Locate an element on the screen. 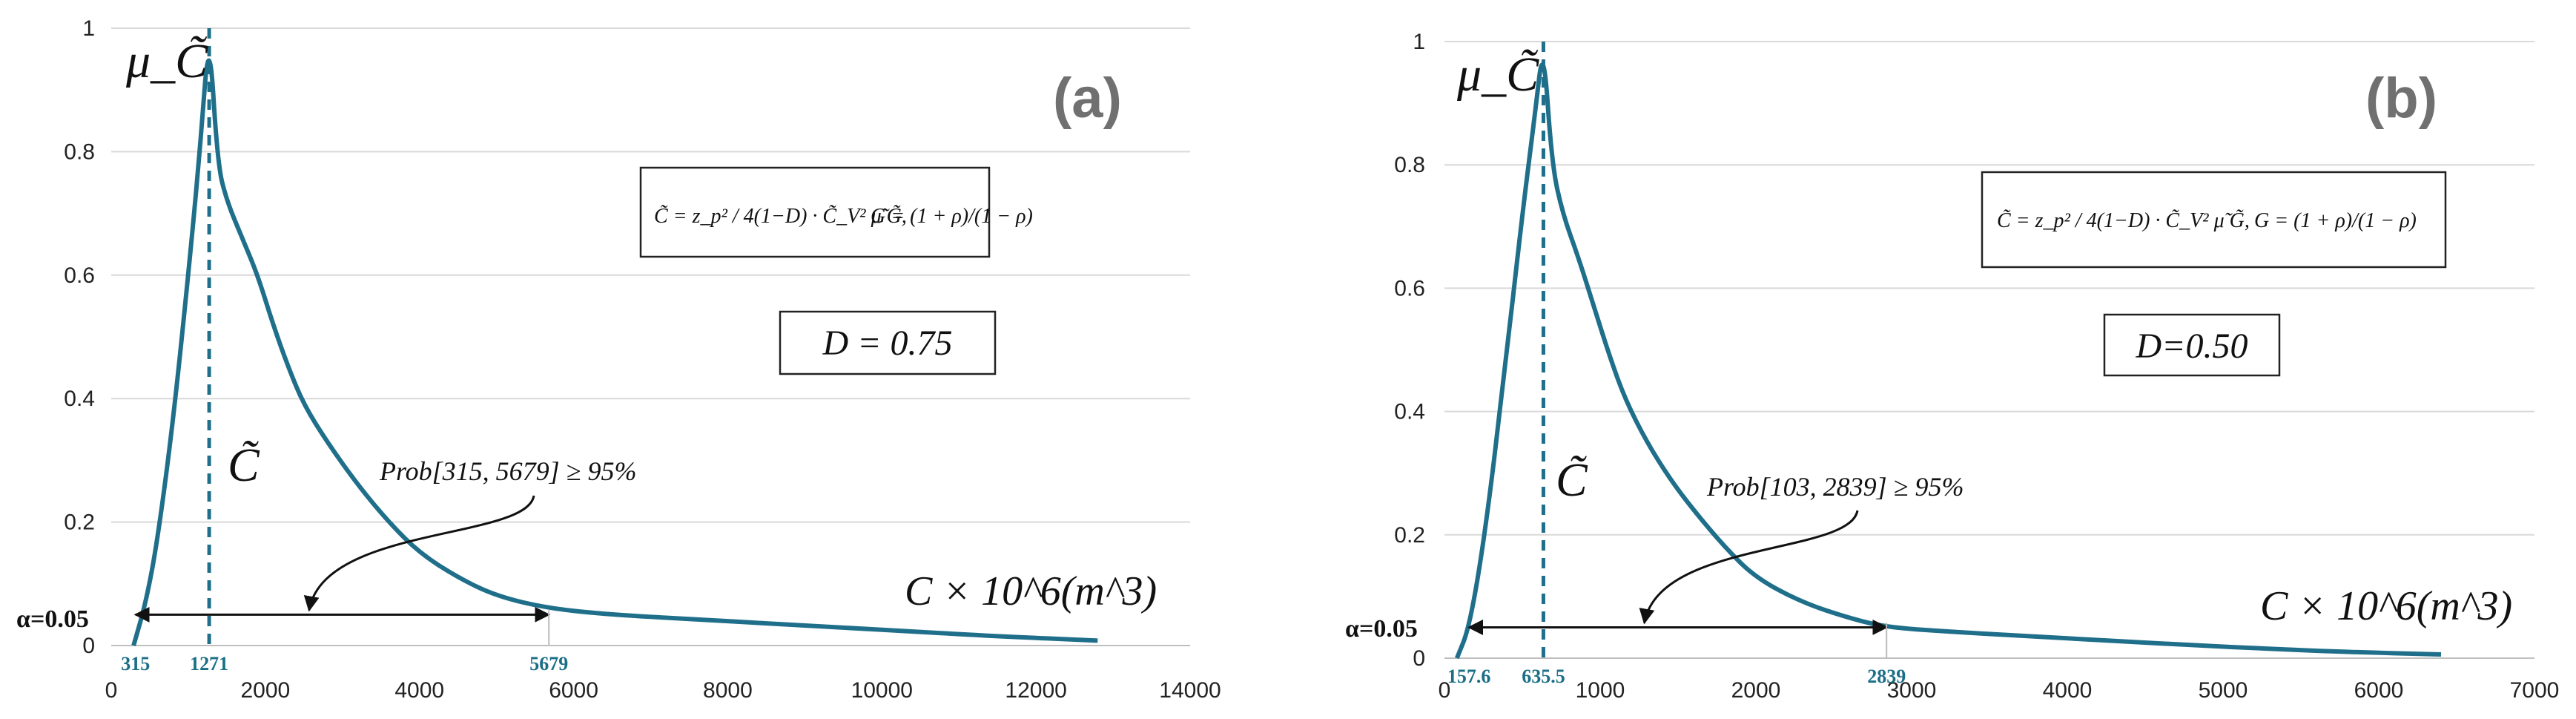 This screenshot has height=719, width=2576. upper-bound-label-b: 2839 is located at coordinates (1886, 676).